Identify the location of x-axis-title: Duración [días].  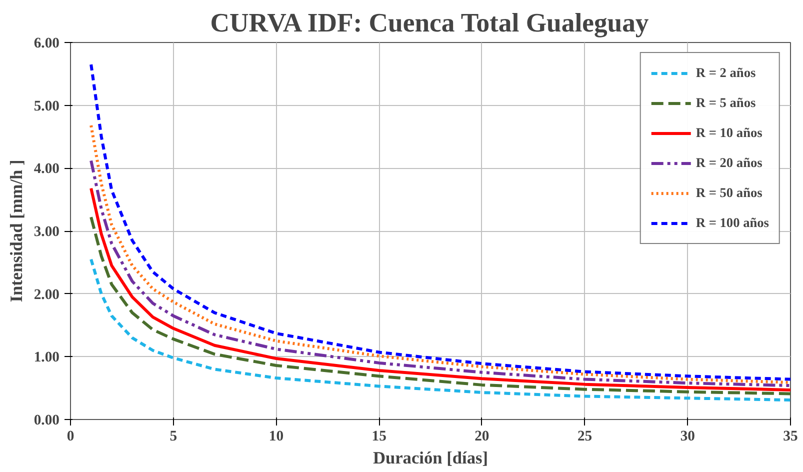
(430, 458).